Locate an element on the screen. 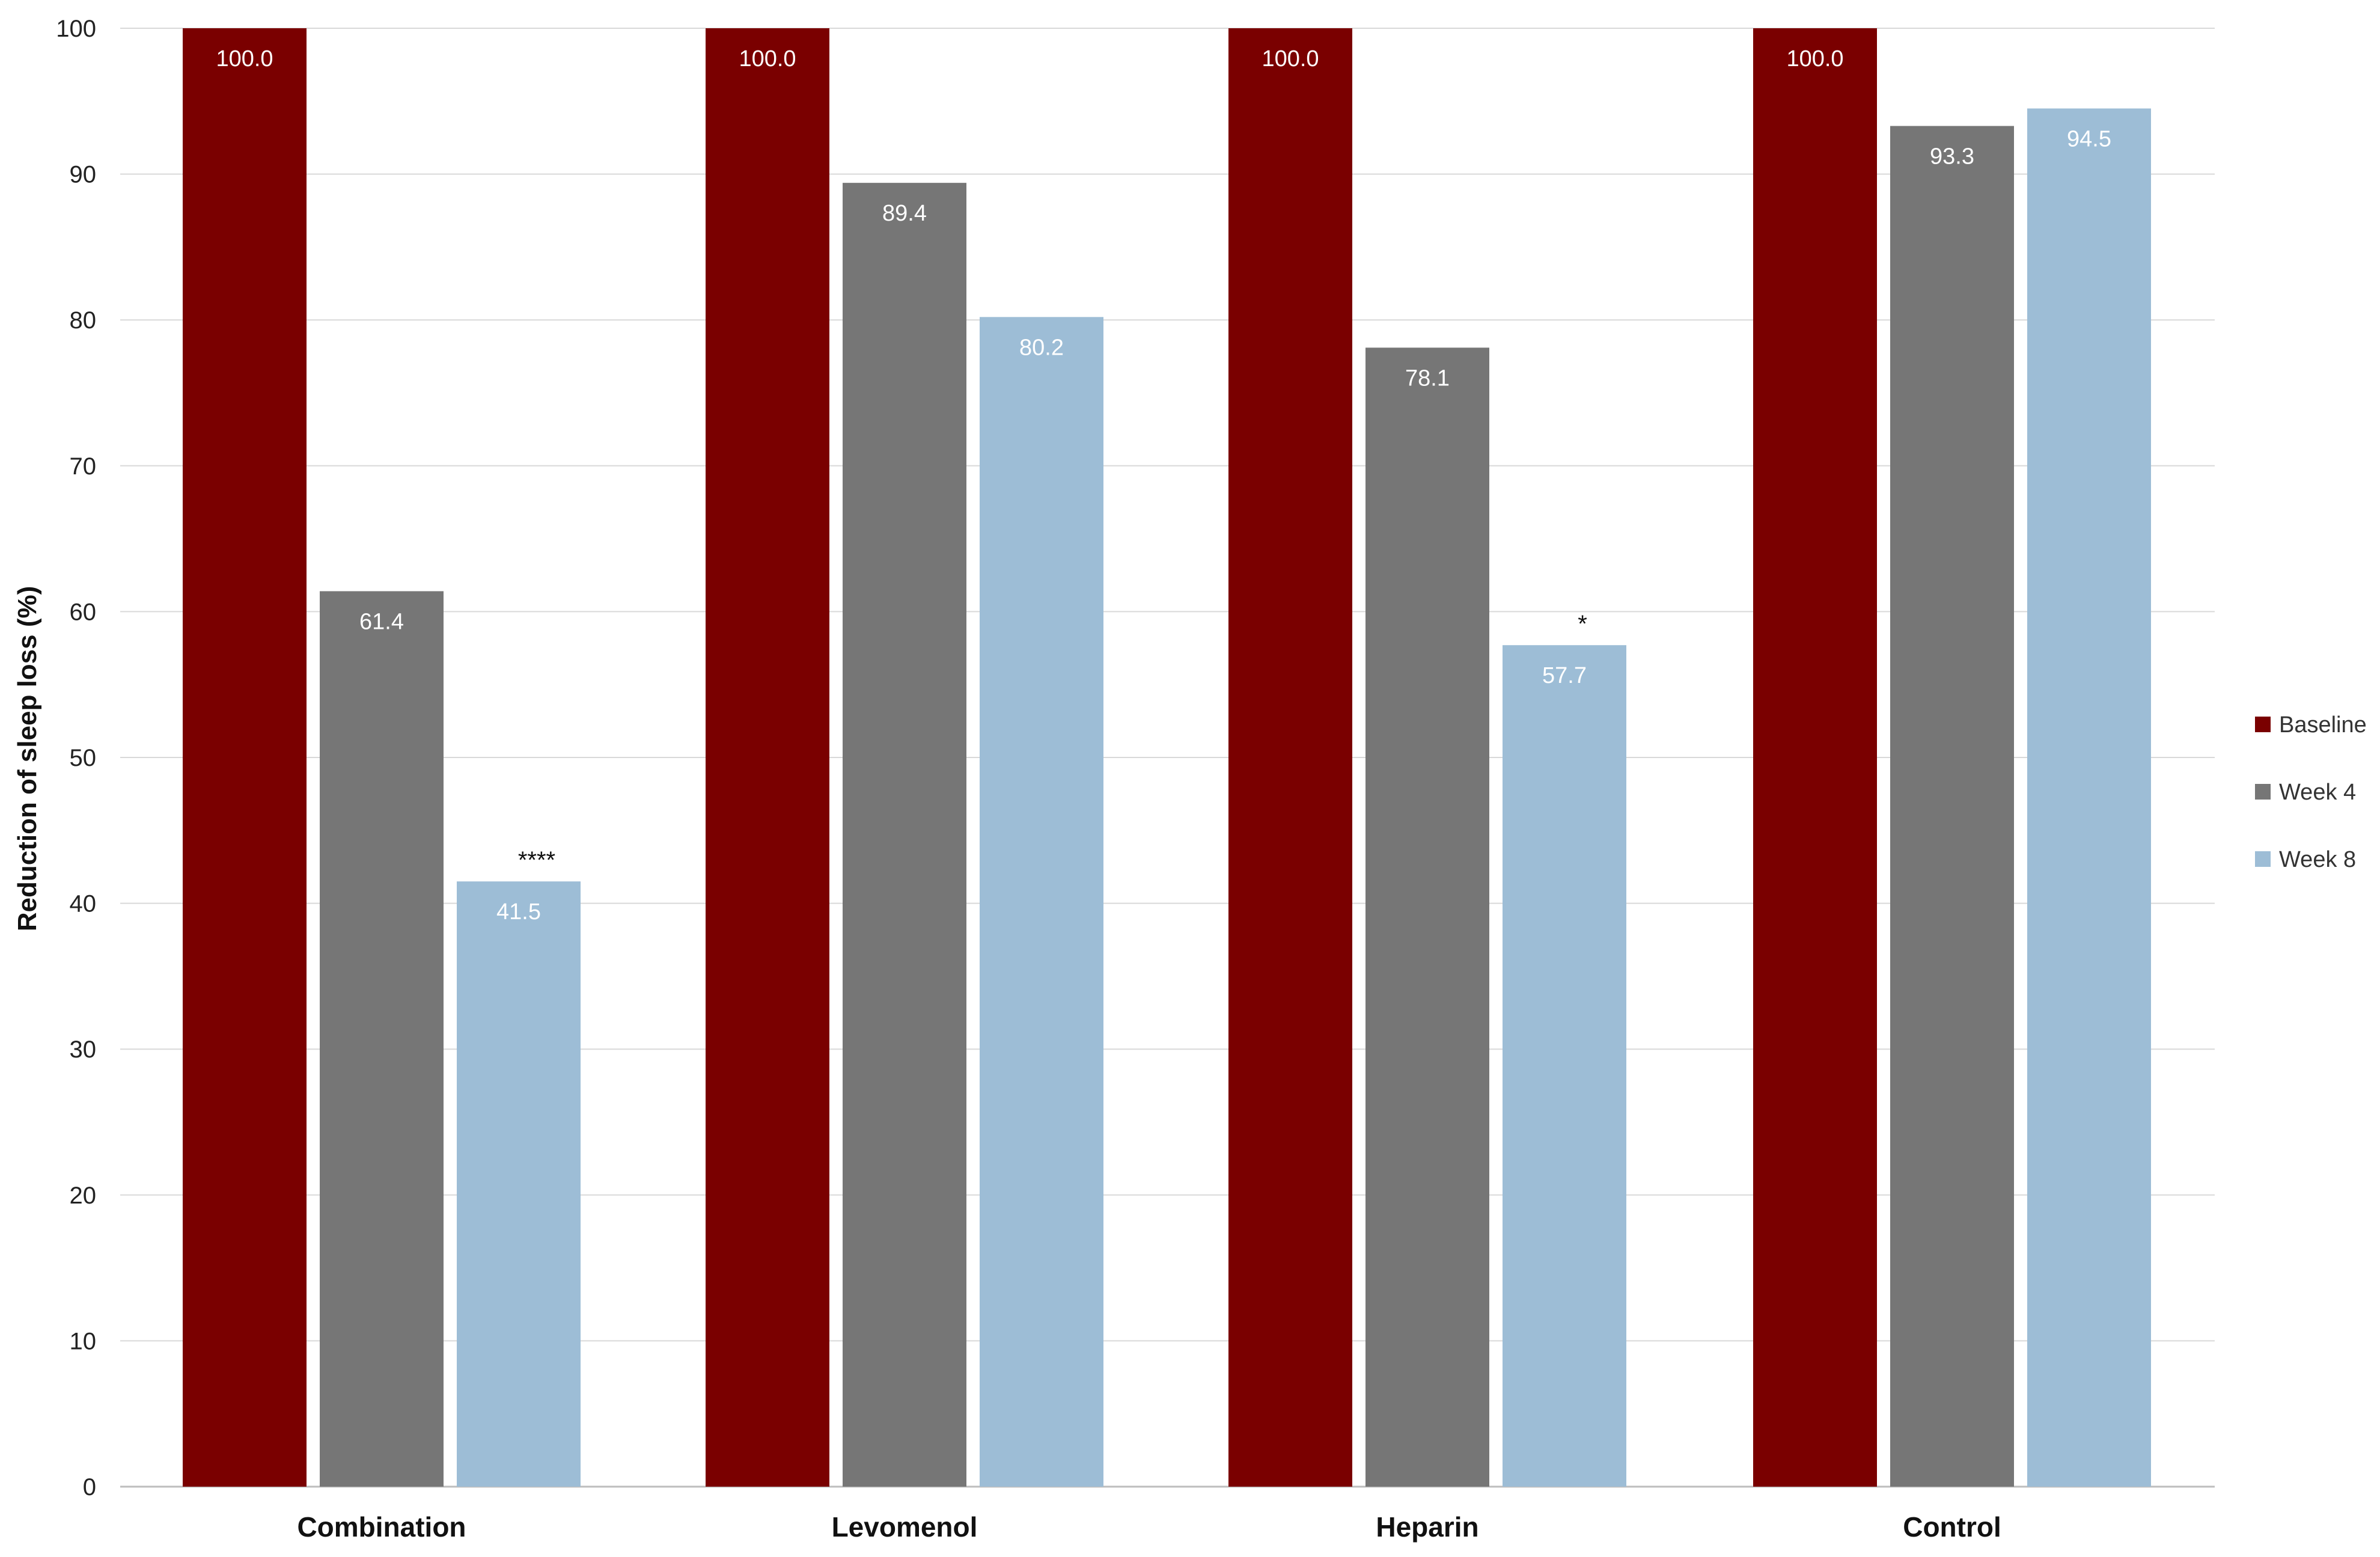 Image resolution: width=2380 pixels, height=1557 pixels. bar-baseline-combination is located at coordinates (245, 757).